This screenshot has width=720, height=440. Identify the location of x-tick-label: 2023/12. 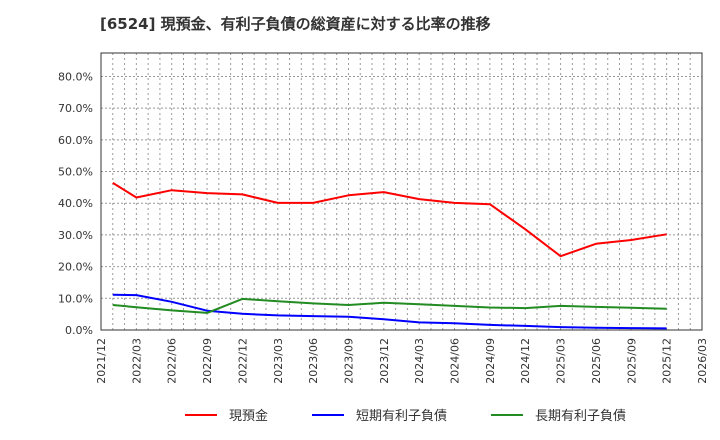
(384, 361).